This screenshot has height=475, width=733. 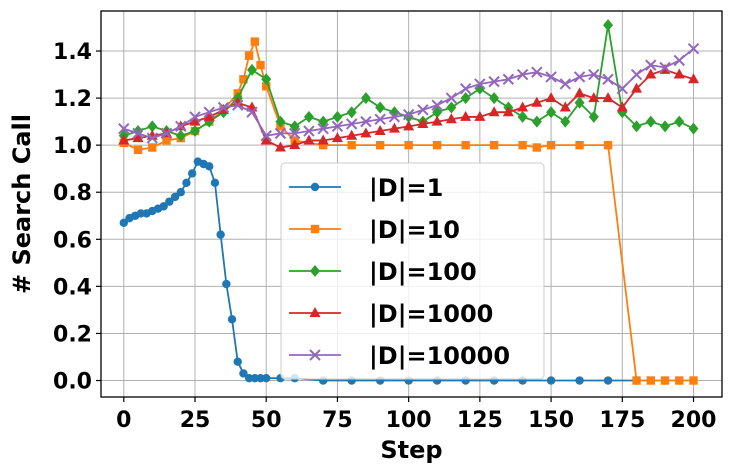 What do you see at coordinates (72, 240) in the screenshot?
I see `y-tick-label: 0.6` at bounding box center [72, 240].